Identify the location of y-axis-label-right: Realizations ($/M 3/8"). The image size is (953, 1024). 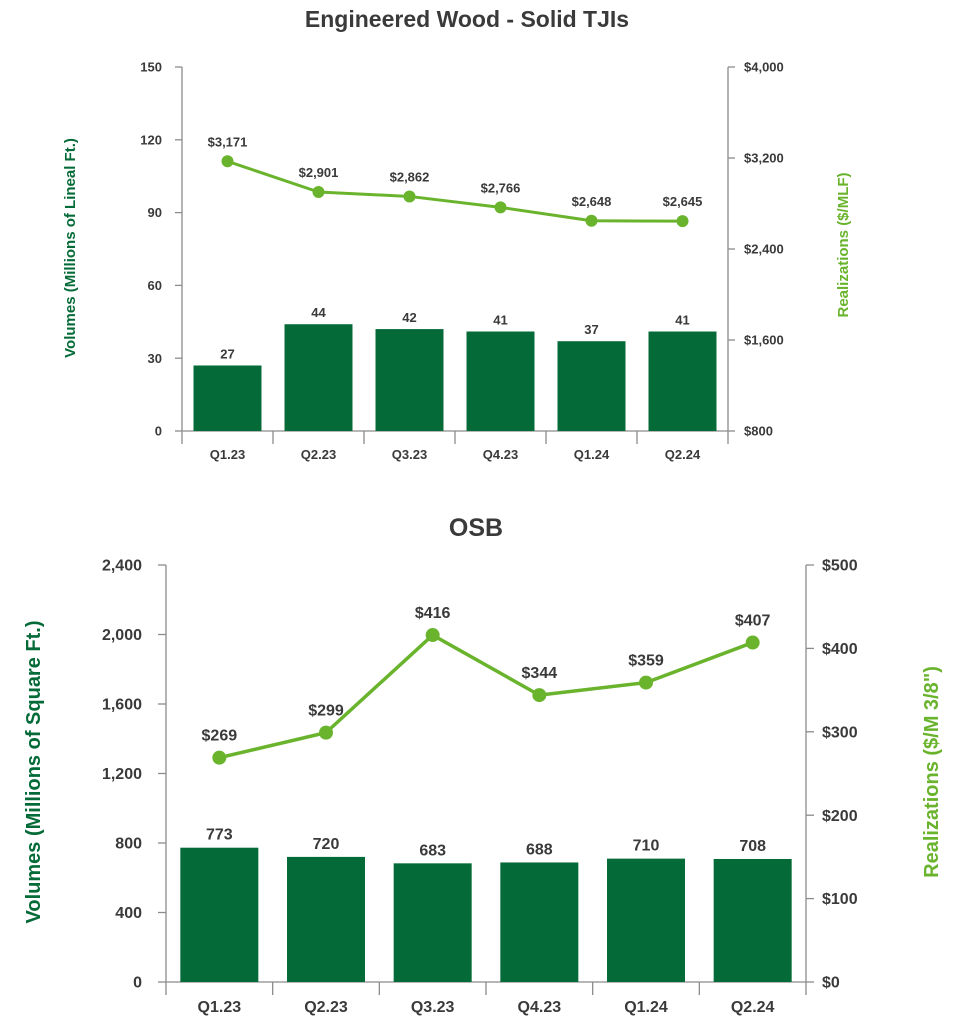
(932, 772).